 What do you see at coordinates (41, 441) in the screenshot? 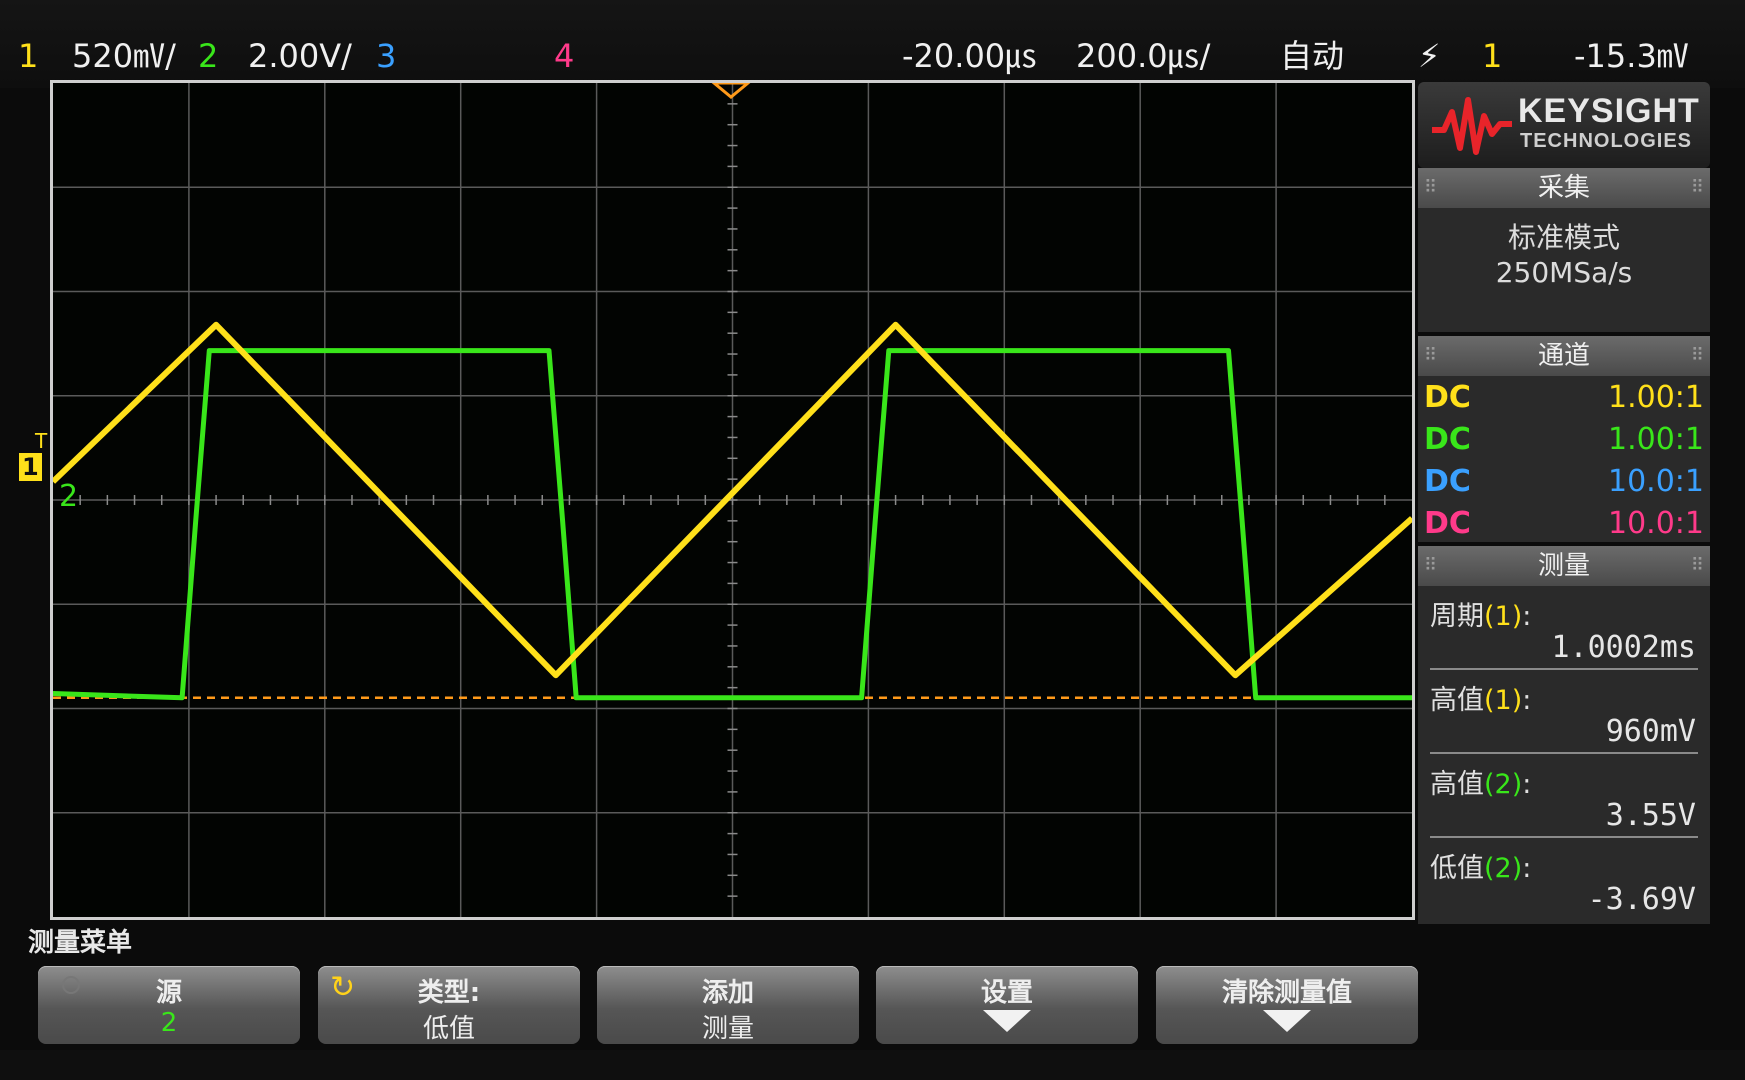
I see `trigger-level-marker: T` at bounding box center [41, 441].